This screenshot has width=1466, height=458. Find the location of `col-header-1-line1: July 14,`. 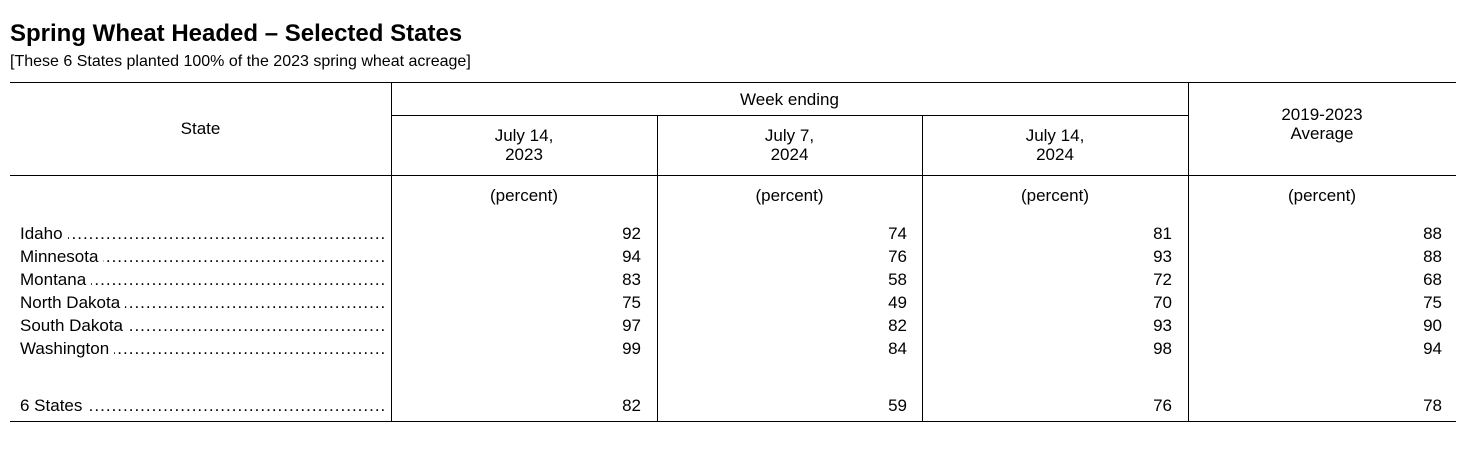

col-header-1-line1: July 14, is located at coordinates (524, 135).